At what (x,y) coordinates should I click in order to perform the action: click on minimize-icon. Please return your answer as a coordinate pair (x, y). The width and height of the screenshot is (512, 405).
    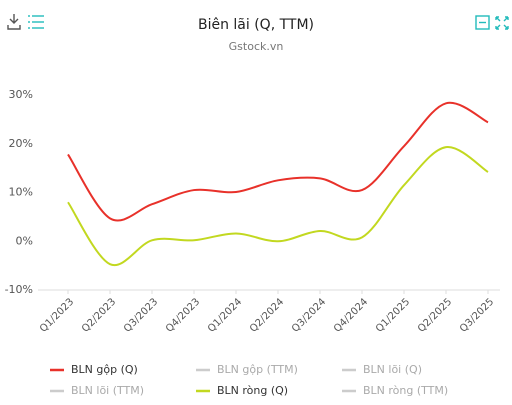
    Looking at the image, I should click on (482, 22).